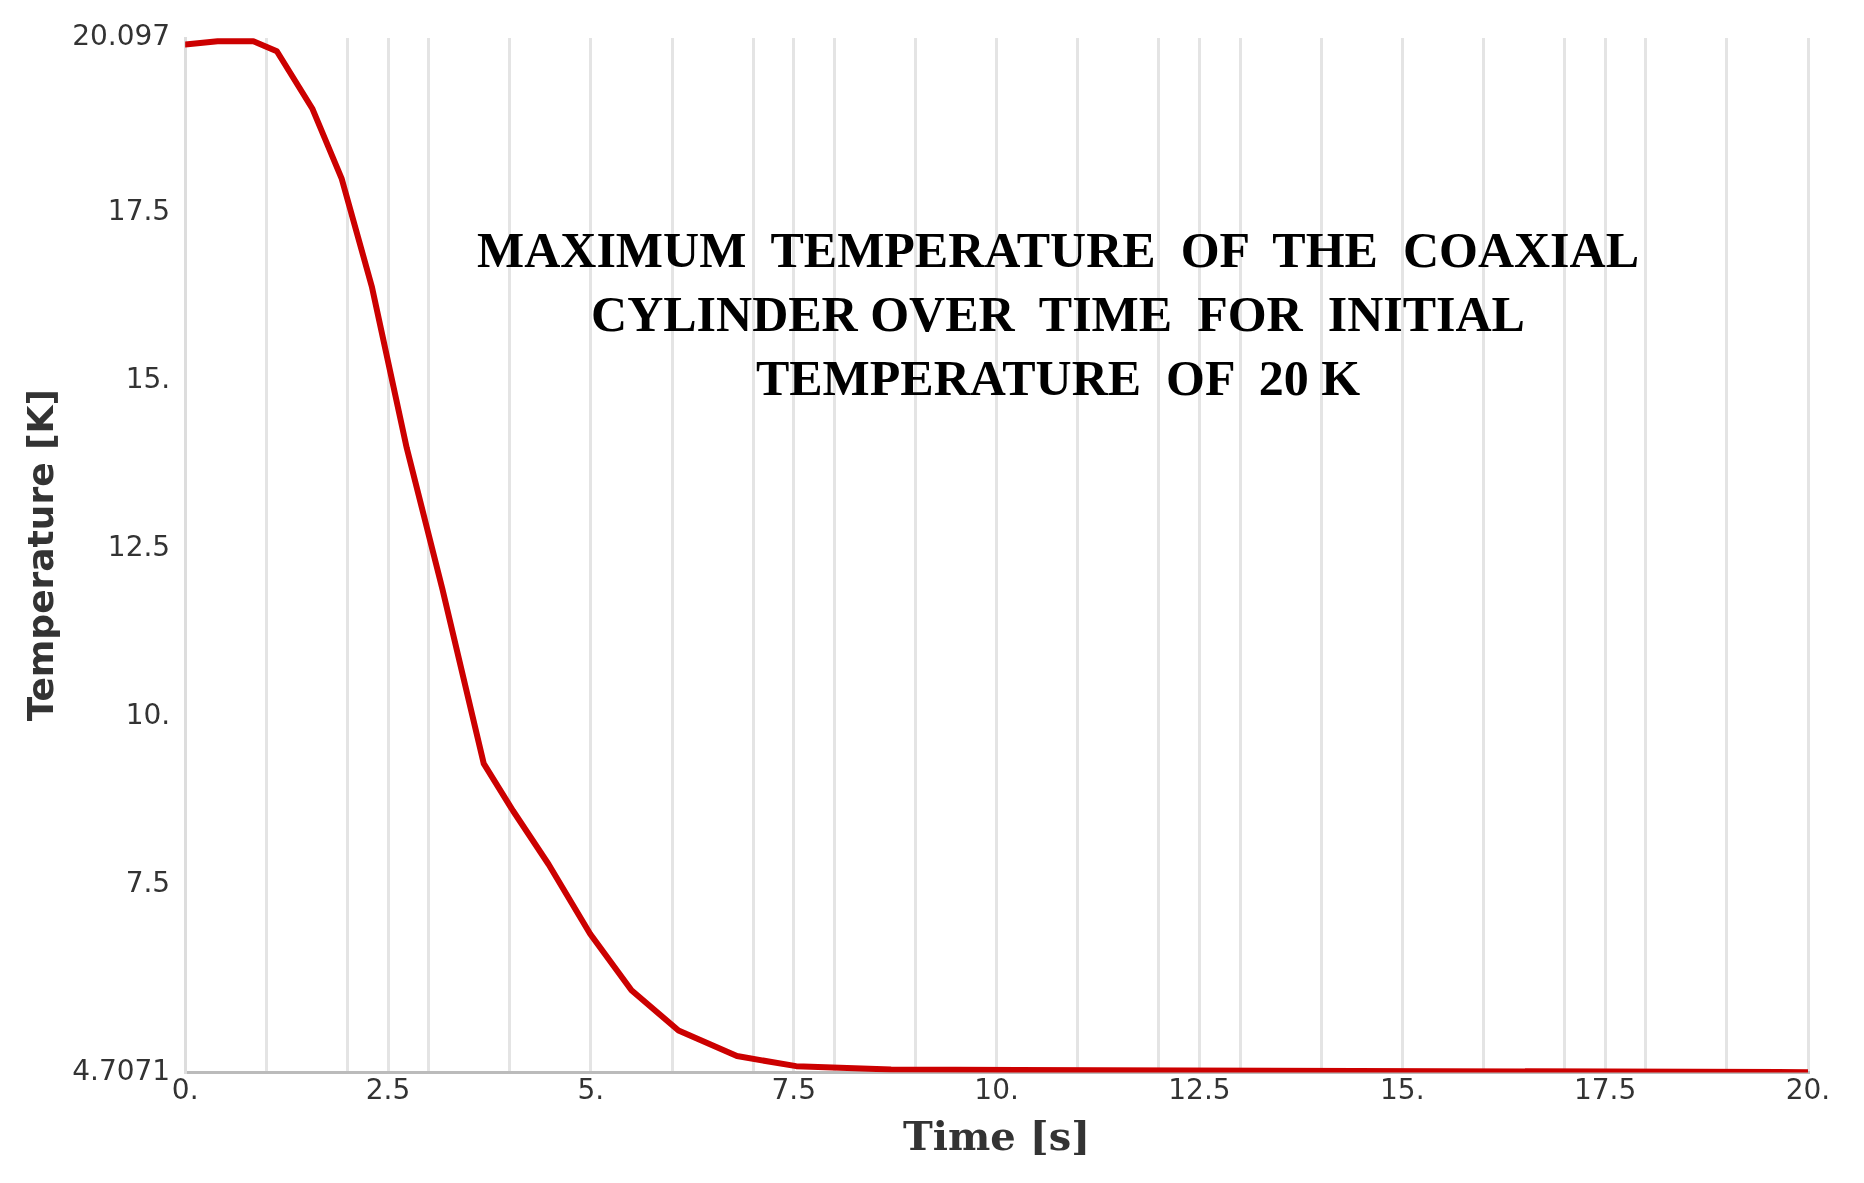  I want to click on x-axis-title: Time [s], so click(997, 1136).